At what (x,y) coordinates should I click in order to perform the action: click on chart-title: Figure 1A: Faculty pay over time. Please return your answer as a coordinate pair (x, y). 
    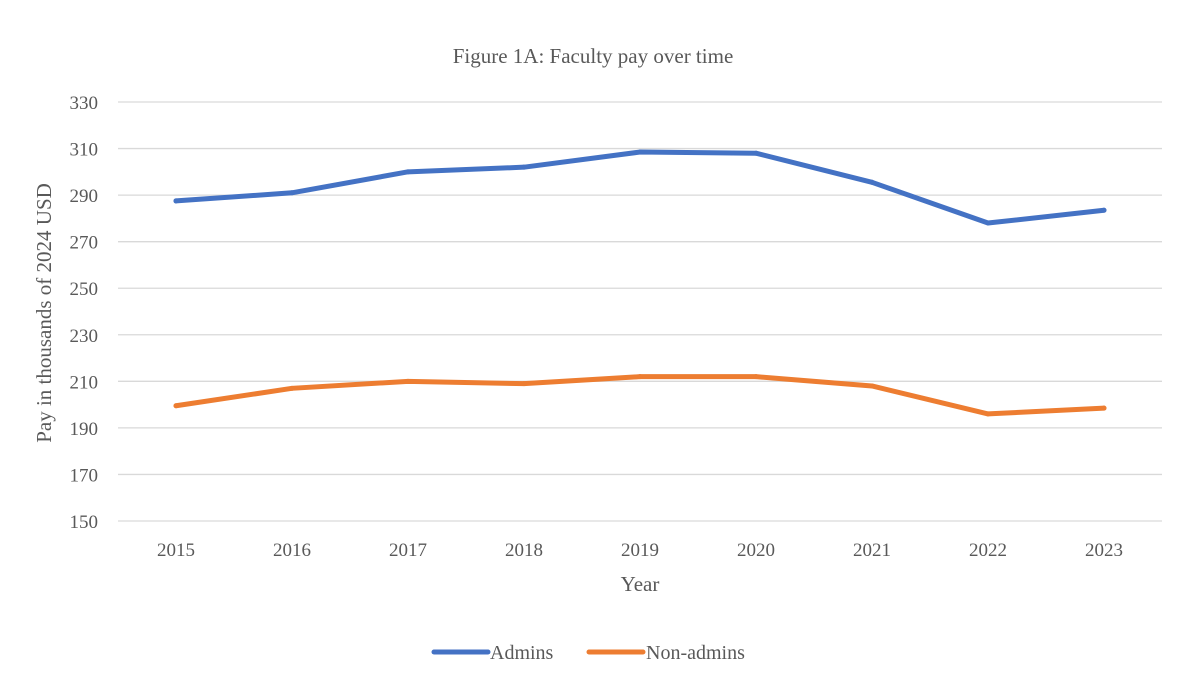
    Looking at the image, I should click on (593, 56).